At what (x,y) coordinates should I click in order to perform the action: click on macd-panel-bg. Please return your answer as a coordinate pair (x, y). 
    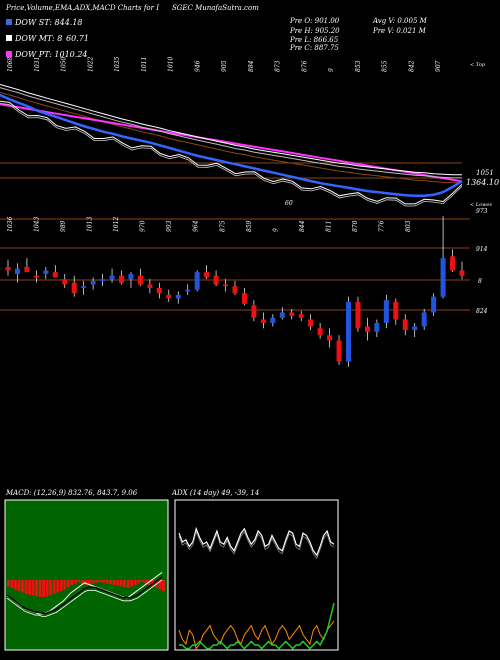
    Looking at the image, I should click on (86, 575).